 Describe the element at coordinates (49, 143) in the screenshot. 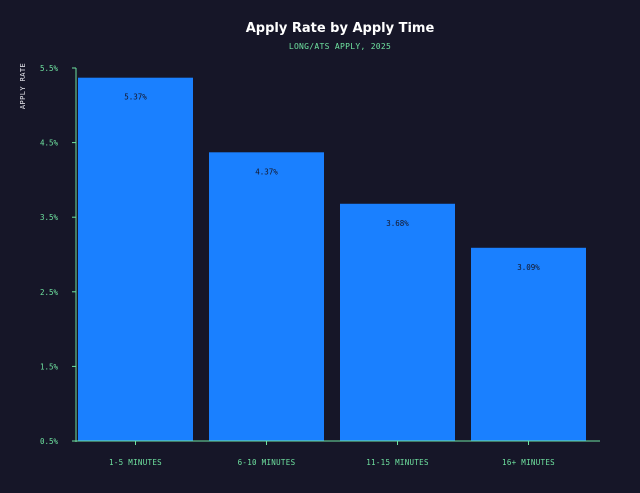

I see `y-tick-label: 4.5%` at that location.